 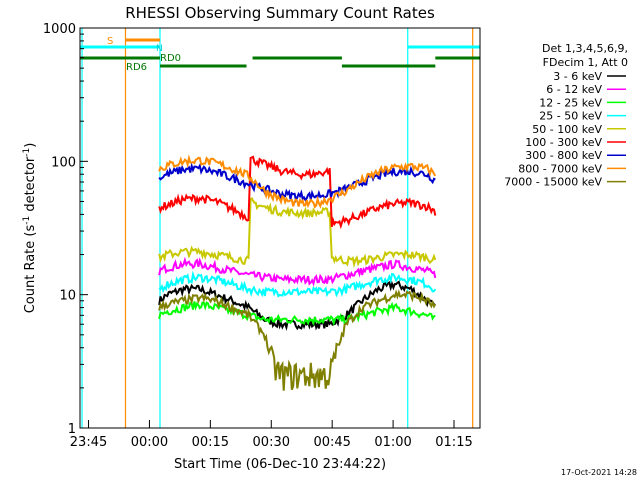 What do you see at coordinates (30, 269) in the screenshot?
I see `y-axis-label-main: Count Rate (s` at bounding box center [30, 269].